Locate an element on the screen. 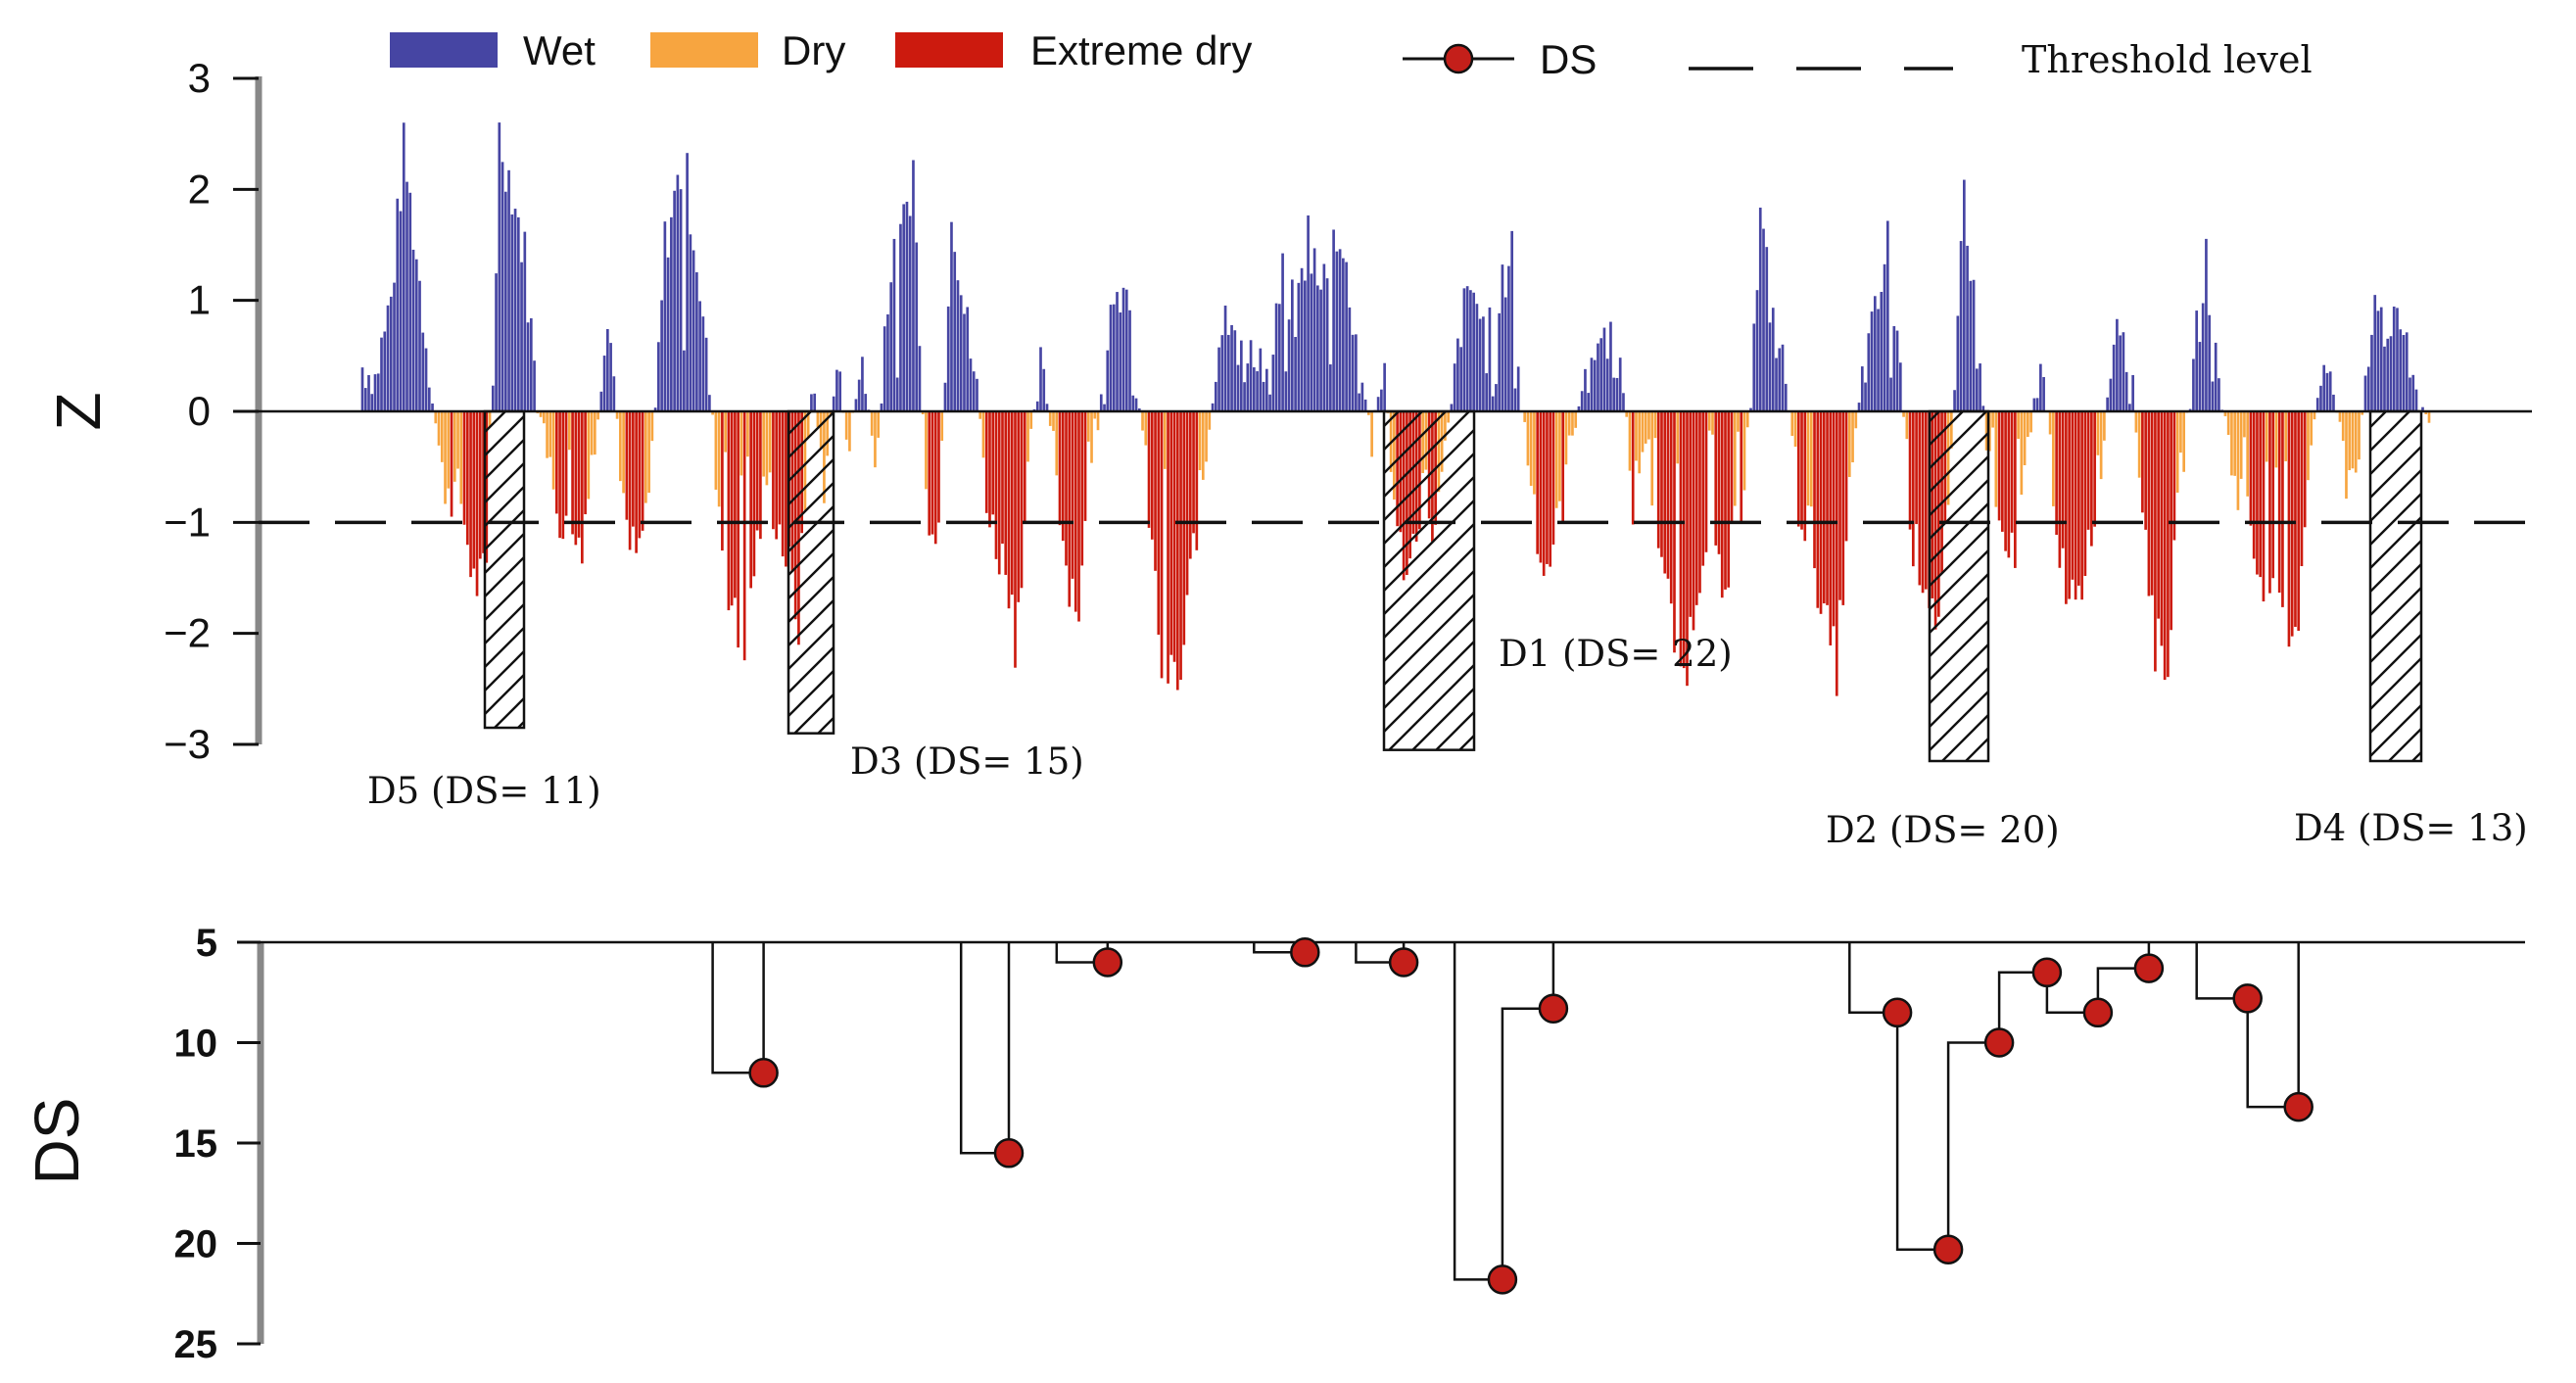 This screenshot has width=2576, height=1383. ds-axis-title: DS is located at coordinates (57, 1141).